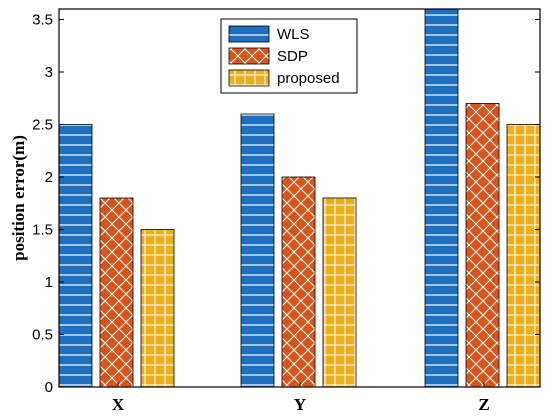 The height and width of the screenshot is (417, 550). What do you see at coordinates (49, 72) in the screenshot?
I see `y-tick-label: 3` at bounding box center [49, 72].